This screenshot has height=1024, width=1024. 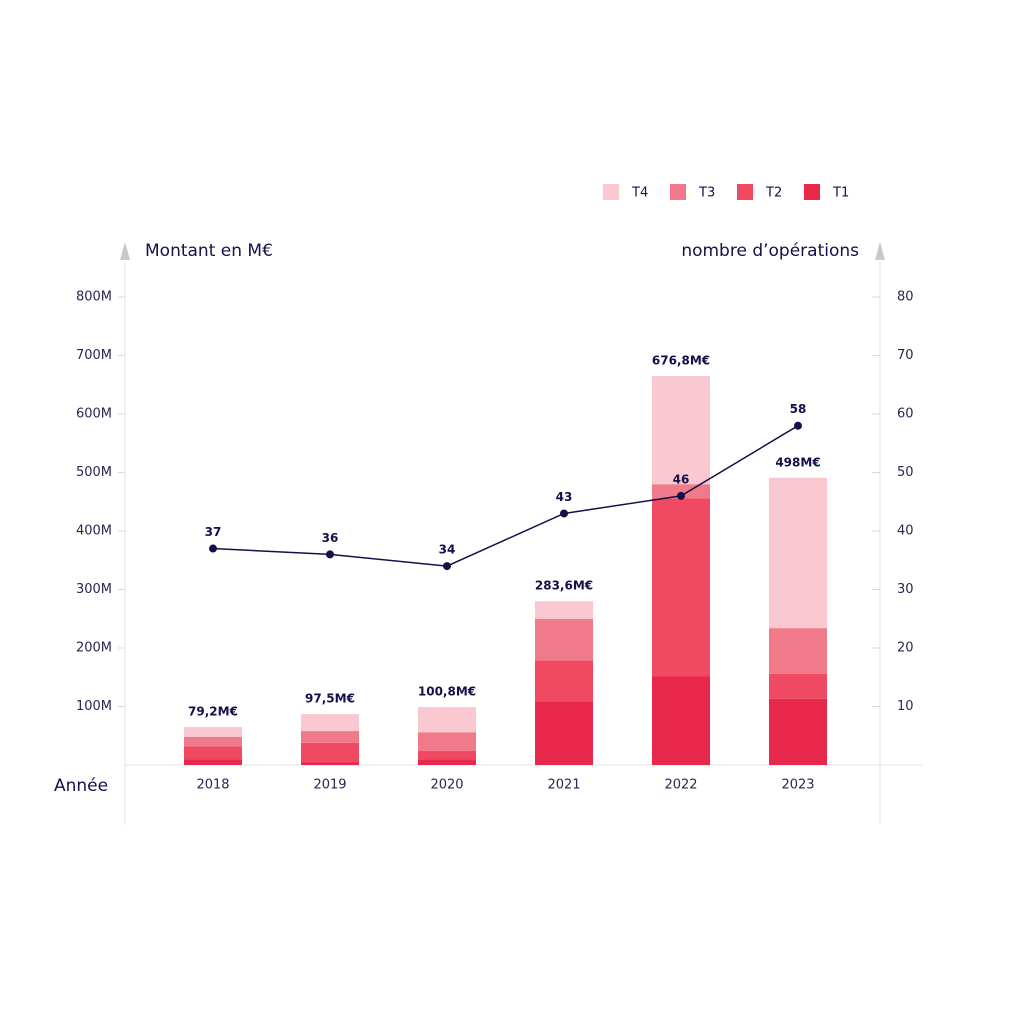 What do you see at coordinates (564, 497) in the screenshot?
I see `data-label: 43` at bounding box center [564, 497].